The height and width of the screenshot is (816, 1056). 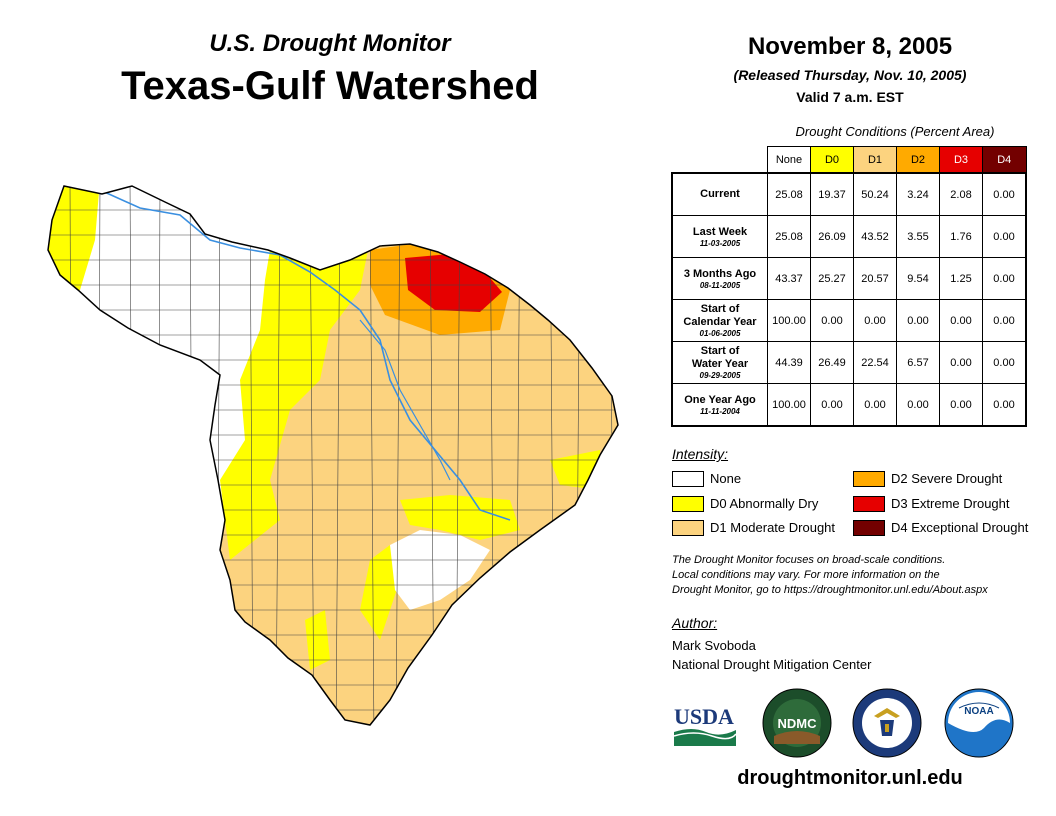 What do you see at coordinates (772, 664) in the screenshot?
I see `author-organization: National Drought Mitigation Center` at bounding box center [772, 664].